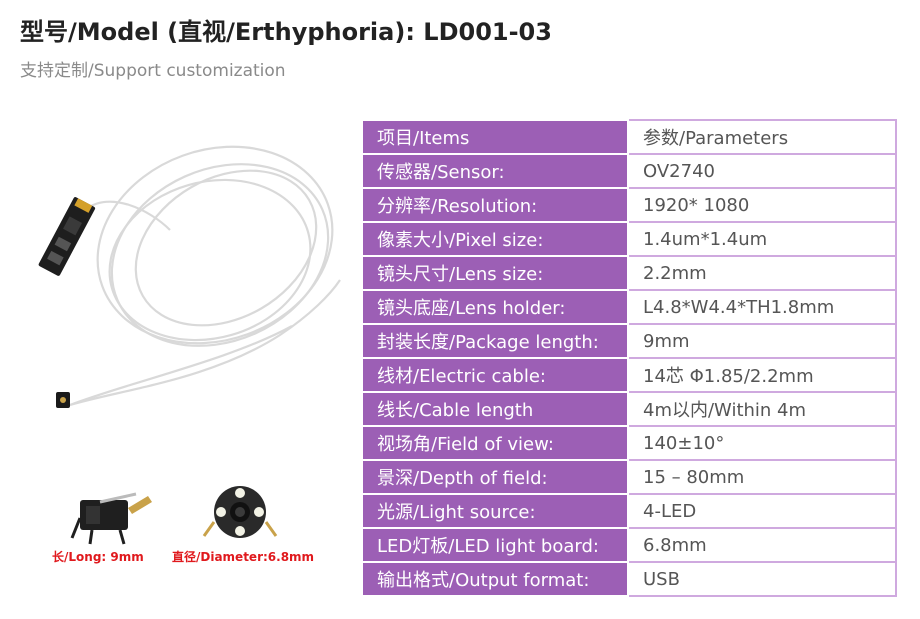  Describe the element at coordinates (111, 518) in the screenshot. I see `camera-side-view-icon` at that location.